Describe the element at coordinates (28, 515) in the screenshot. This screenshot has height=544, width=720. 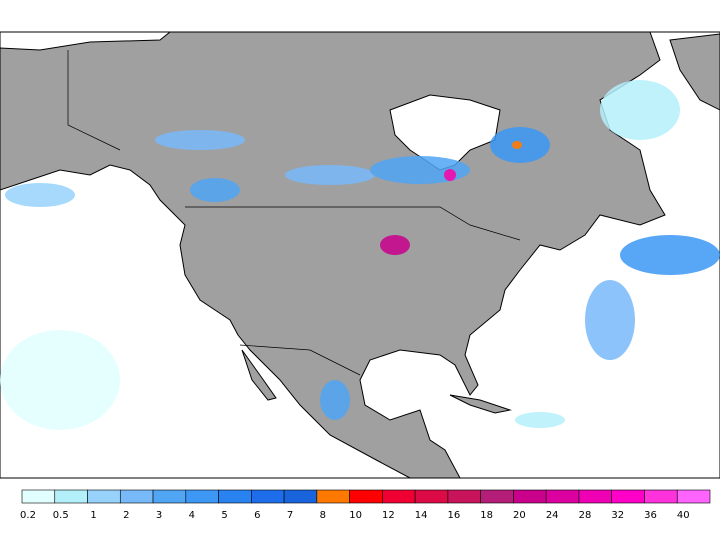
I see `colorbar-label: 0.2` at that location.